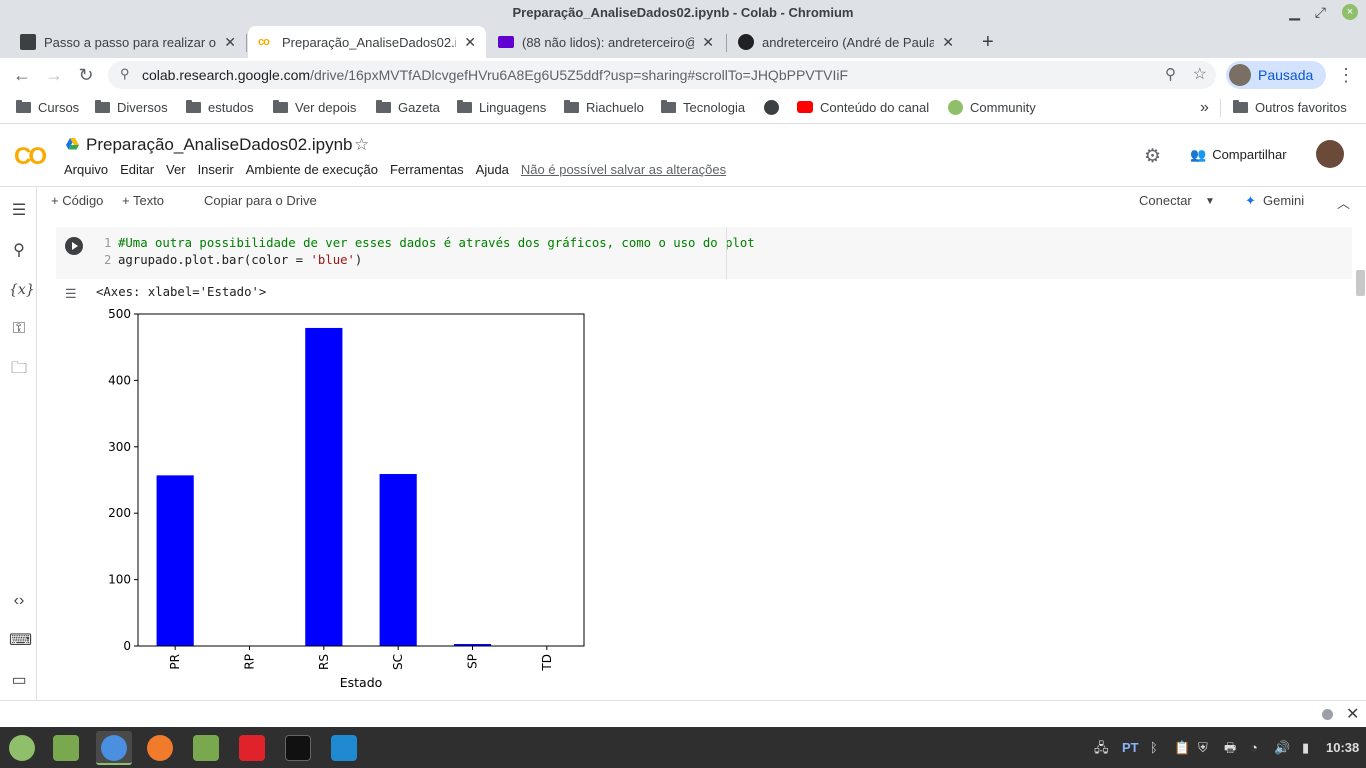 The width and height of the screenshot is (1366, 768). Describe the element at coordinates (771, 108) in the screenshot. I see `bookmark-globe` at that location.